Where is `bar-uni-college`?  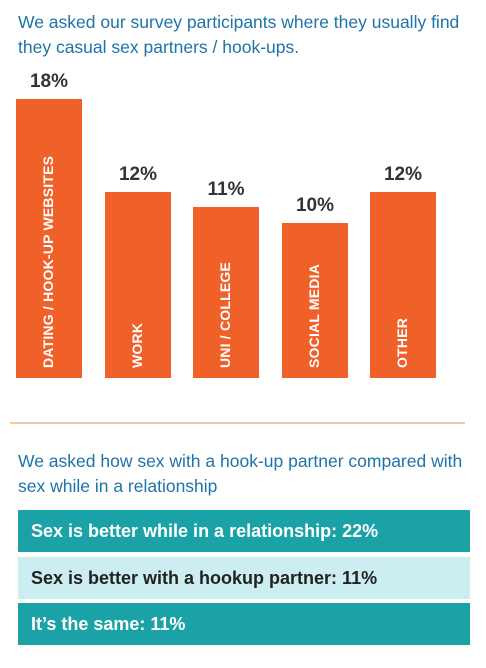 bar-uni-college is located at coordinates (226, 292).